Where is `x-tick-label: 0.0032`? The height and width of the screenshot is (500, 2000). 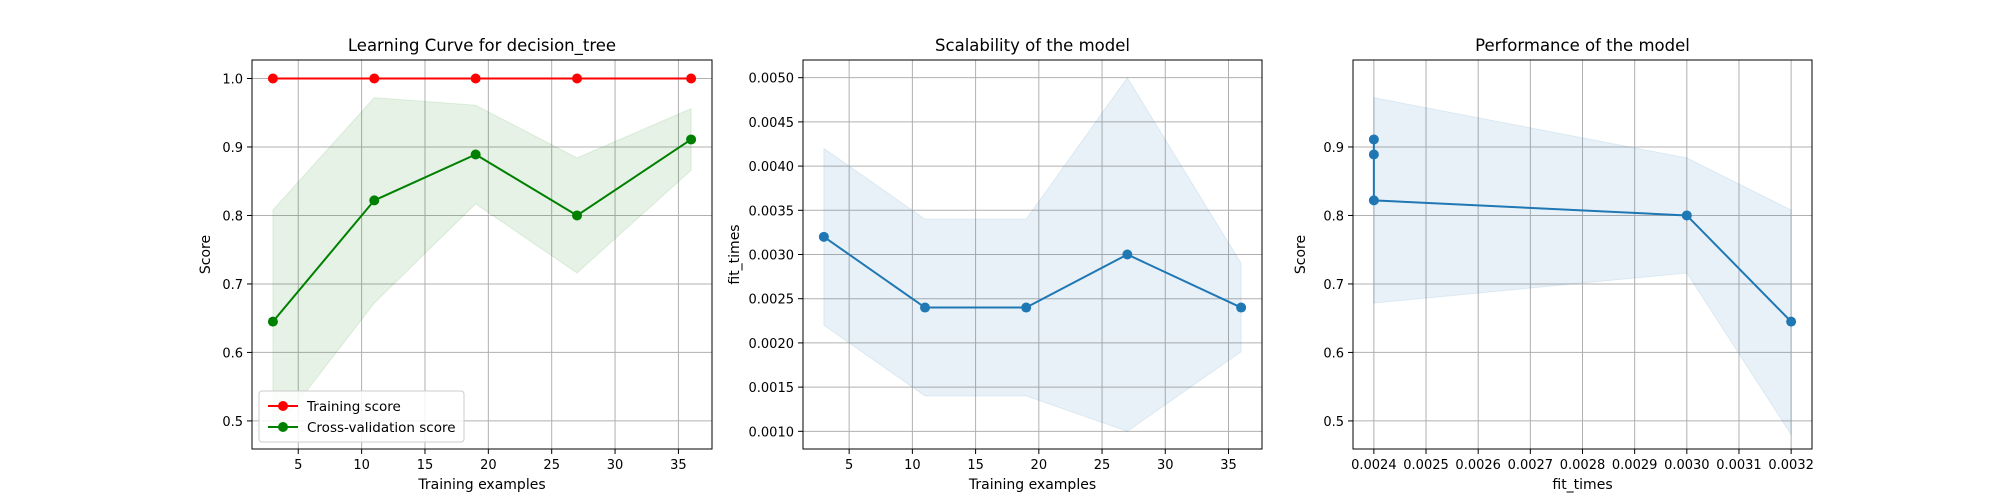 x-tick-label: 0.0032 is located at coordinates (1791, 465).